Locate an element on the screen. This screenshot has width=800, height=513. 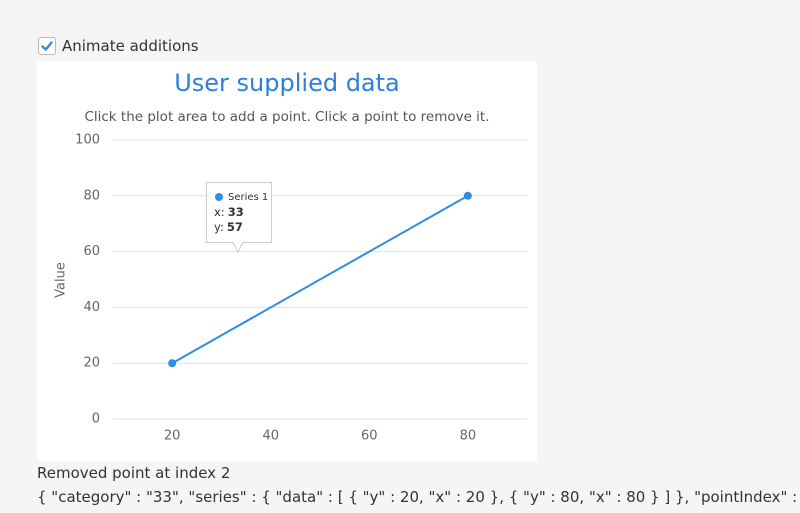
y-axis-label: Value is located at coordinates (61, 280).